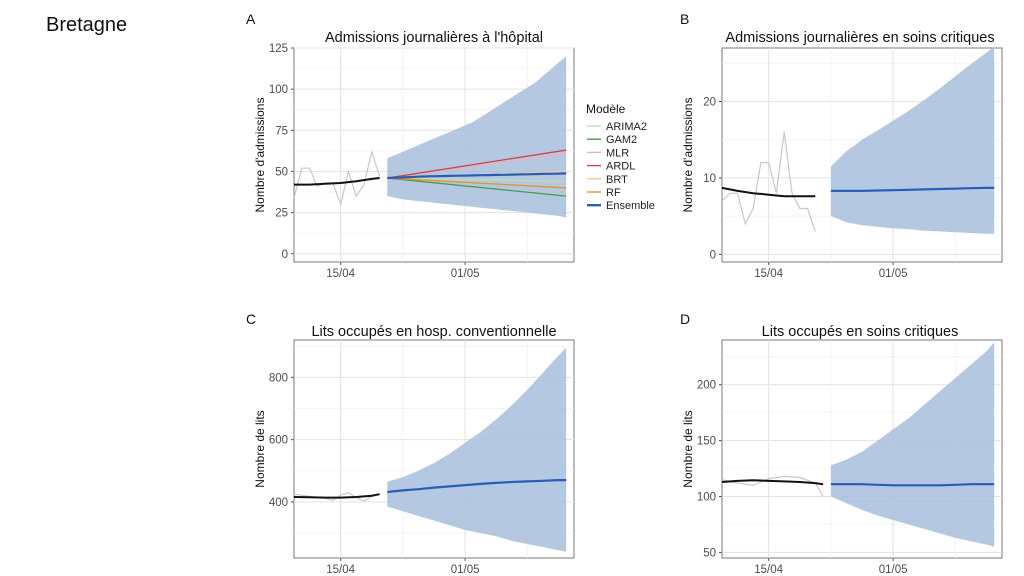  Describe the element at coordinates (709, 179) in the screenshot. I see `y-tick-label: 10` at that location.